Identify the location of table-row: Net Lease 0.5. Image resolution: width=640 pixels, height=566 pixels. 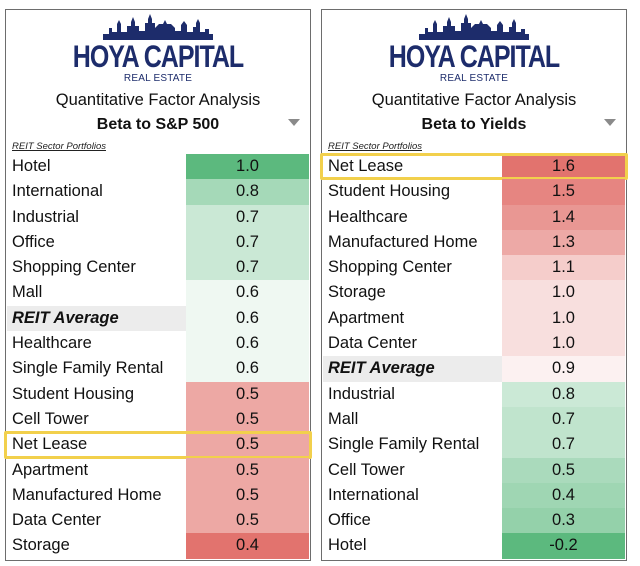
(158, 445).